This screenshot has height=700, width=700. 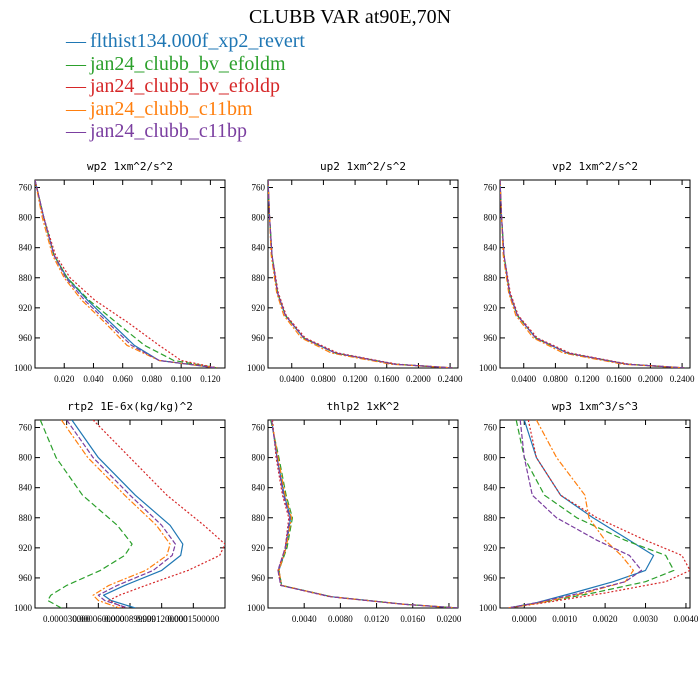 I want to click on legend-item: — jan24_clubb_bv_efoldm, so click(x=185, y=64).